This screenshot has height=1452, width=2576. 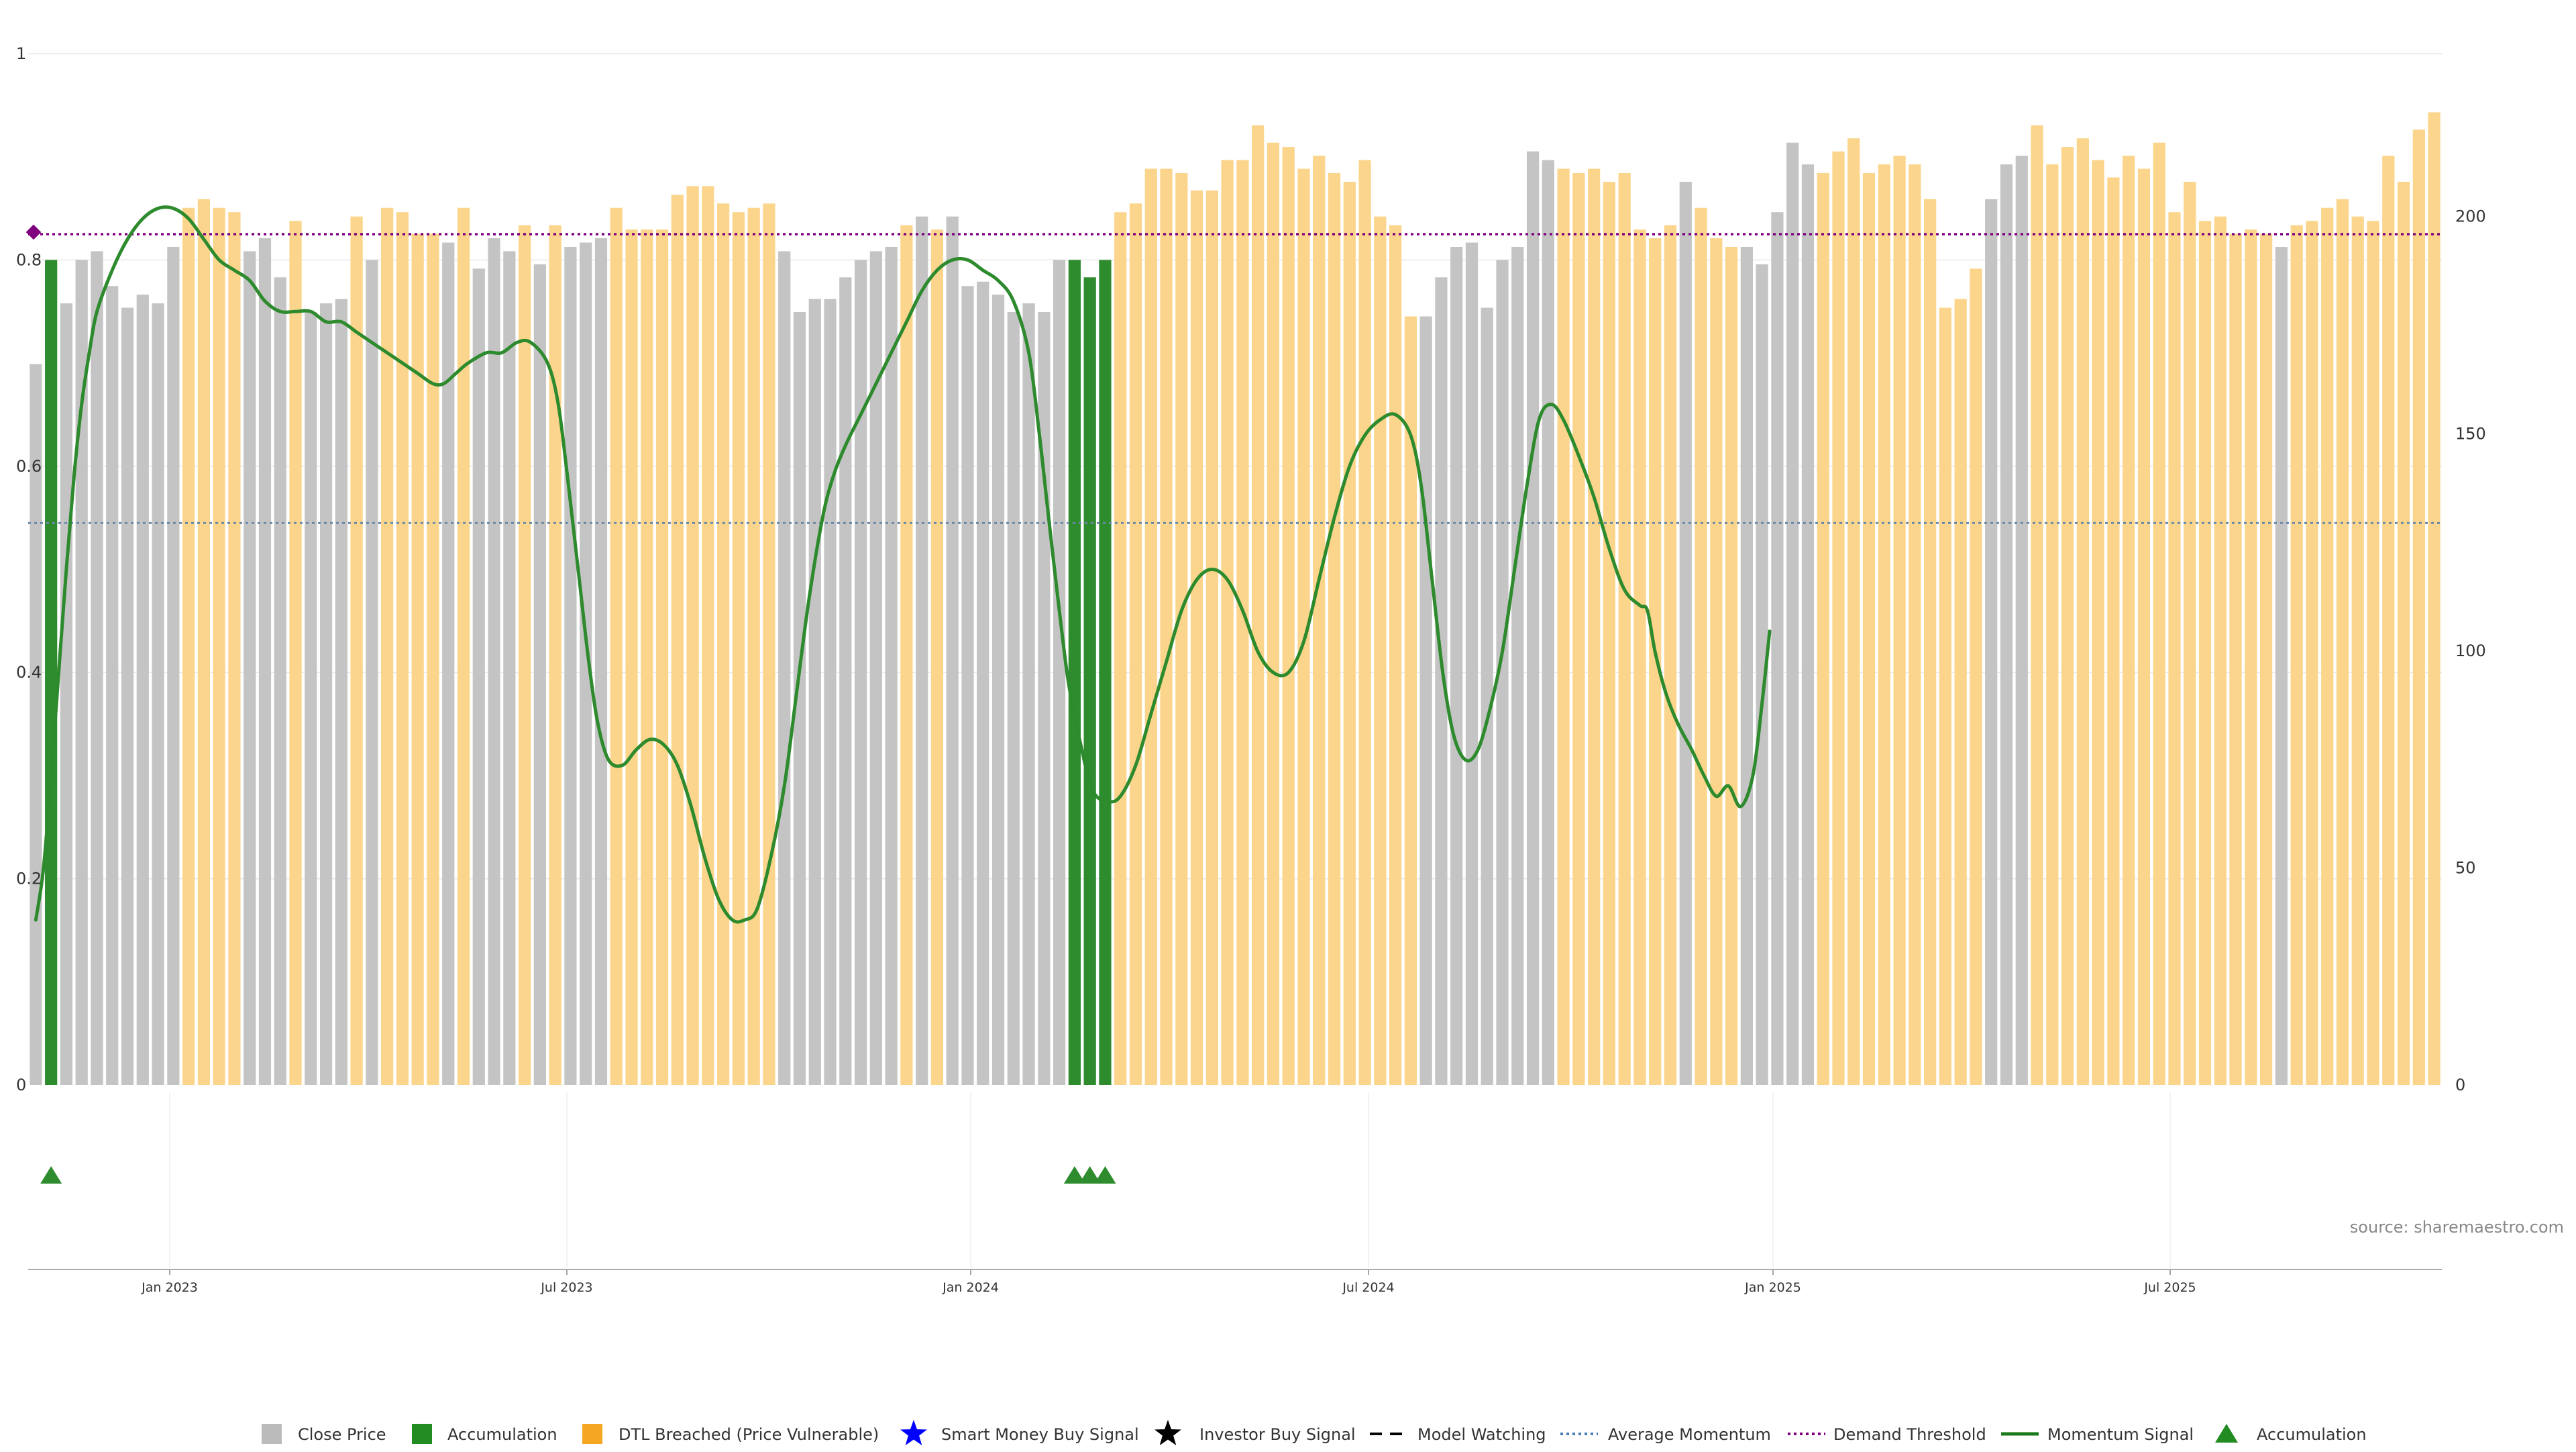 What do you see at coordinates (749, 1435) in the screenshot?
I see `legend-label: DTL Breached (Price Vulnerable)` at bounding box center [749, 1435].